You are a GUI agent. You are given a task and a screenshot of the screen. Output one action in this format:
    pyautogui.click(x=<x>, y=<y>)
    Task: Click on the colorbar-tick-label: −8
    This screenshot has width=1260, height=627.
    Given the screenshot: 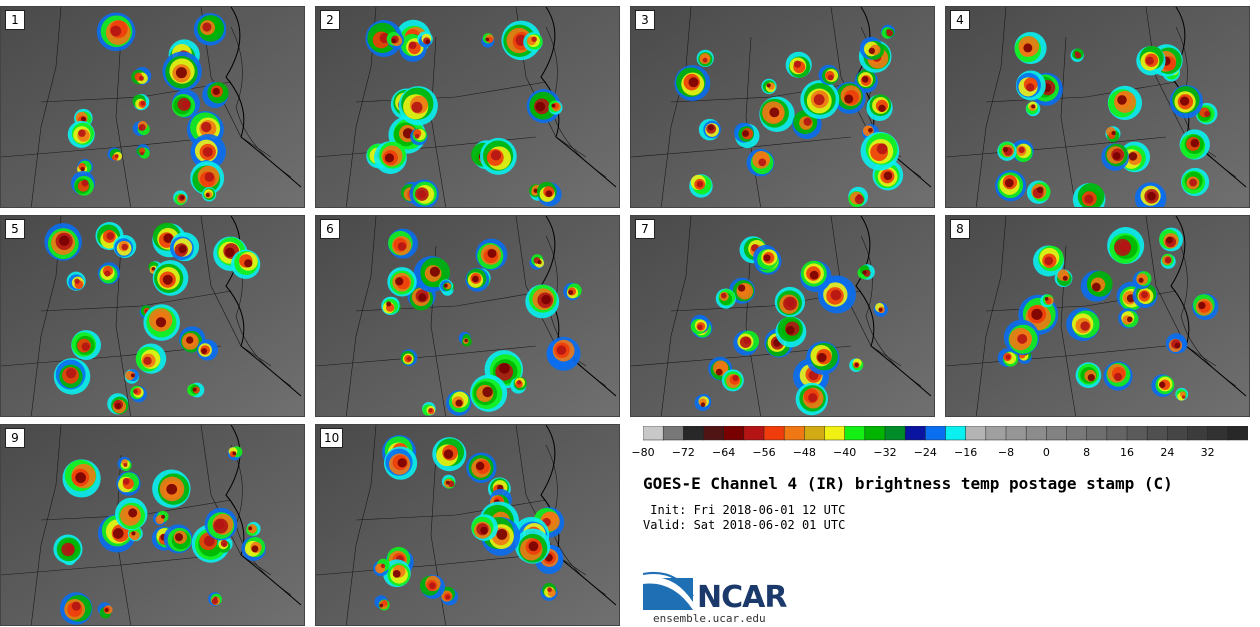 What is the action you would take?
    pyautogui.click(x=1006, y=452)
    